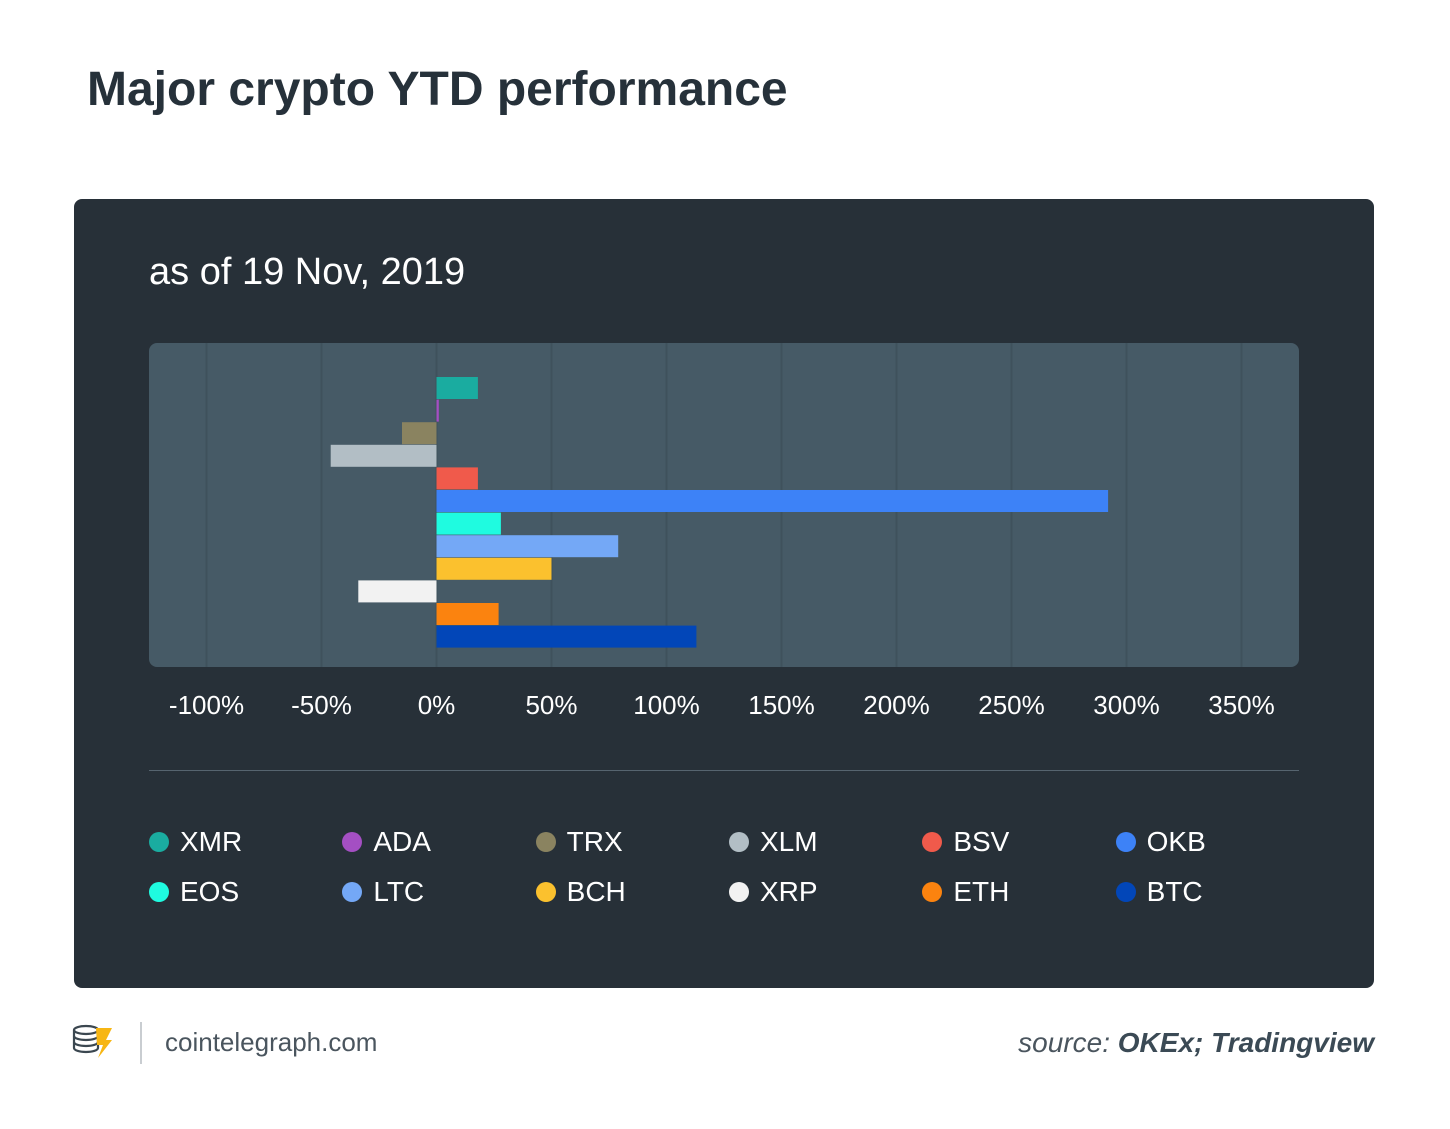 This screenshot has width=1450, height=1129. I want to click on x-tick-label: -50%, so click(321, 705).